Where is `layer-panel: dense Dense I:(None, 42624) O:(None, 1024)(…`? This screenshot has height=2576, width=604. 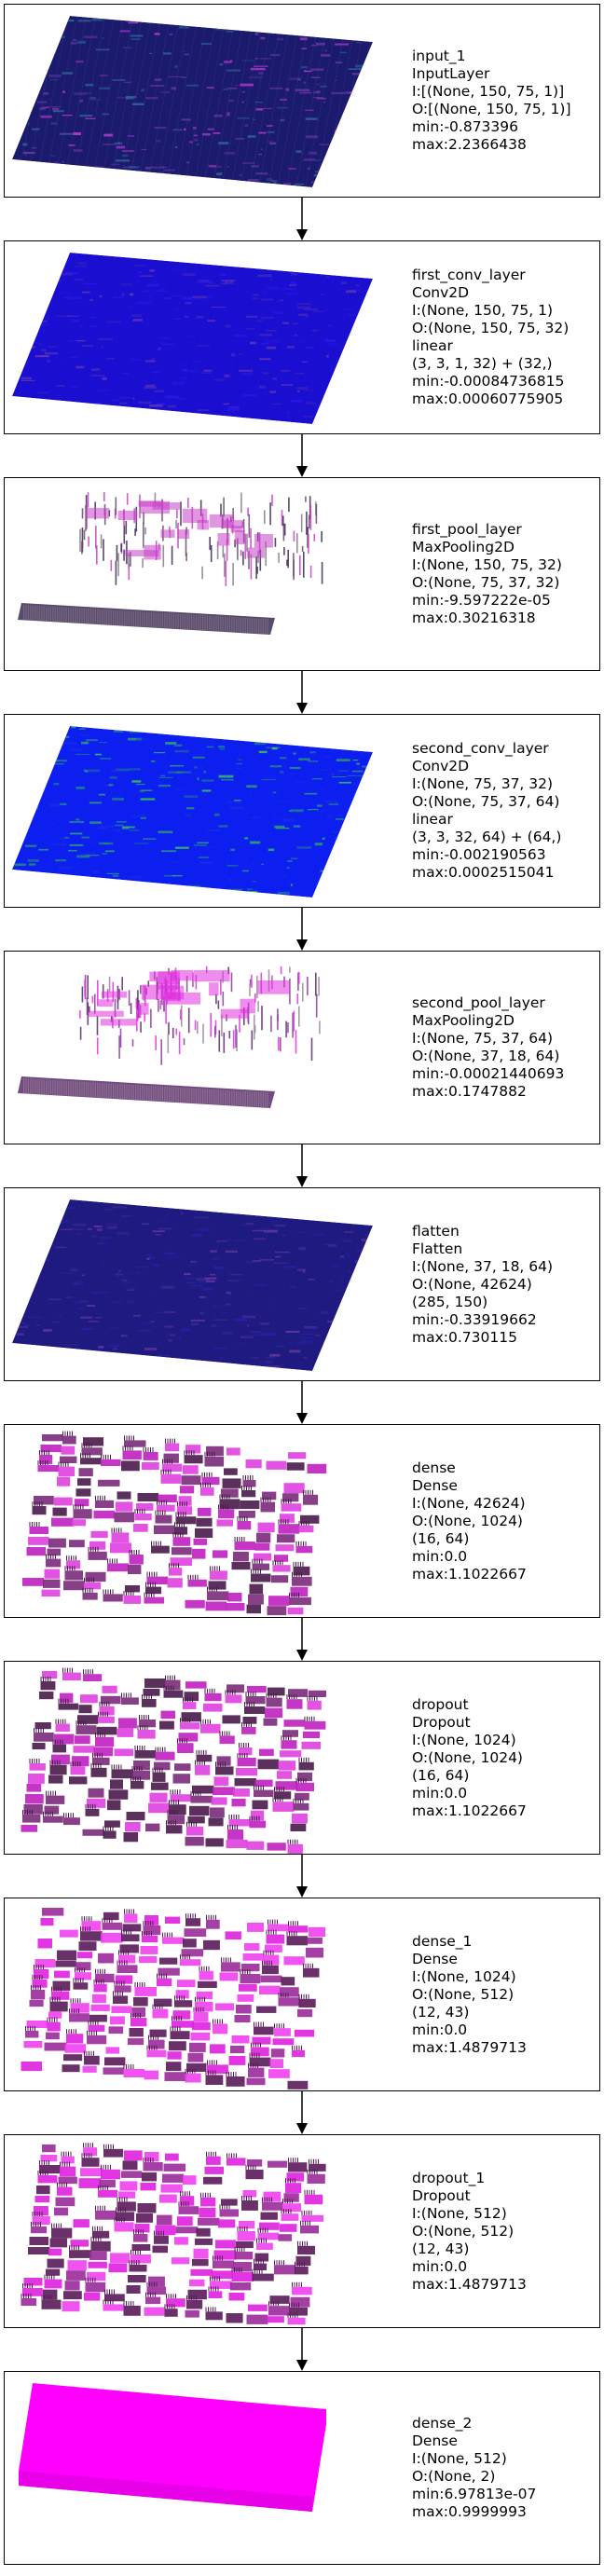 layer-panel: dense Dense I:(None, 42624) O:(None, 1024)(… is located at coordinates (302, 1521).